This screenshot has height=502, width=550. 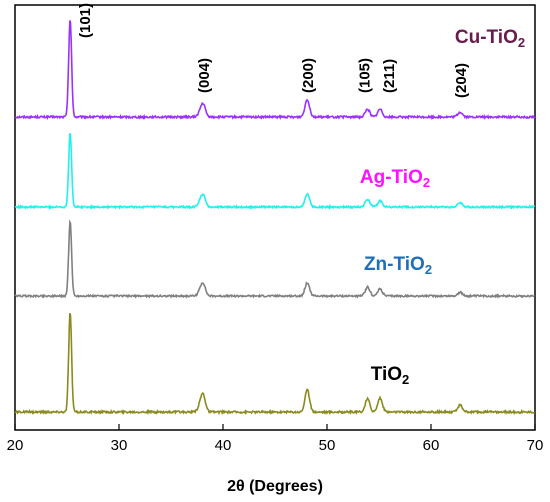 What do you see at coordinates (365, 75) in the screenshot?
I see `peak-label: (105)` at bounding box center [365, 75].